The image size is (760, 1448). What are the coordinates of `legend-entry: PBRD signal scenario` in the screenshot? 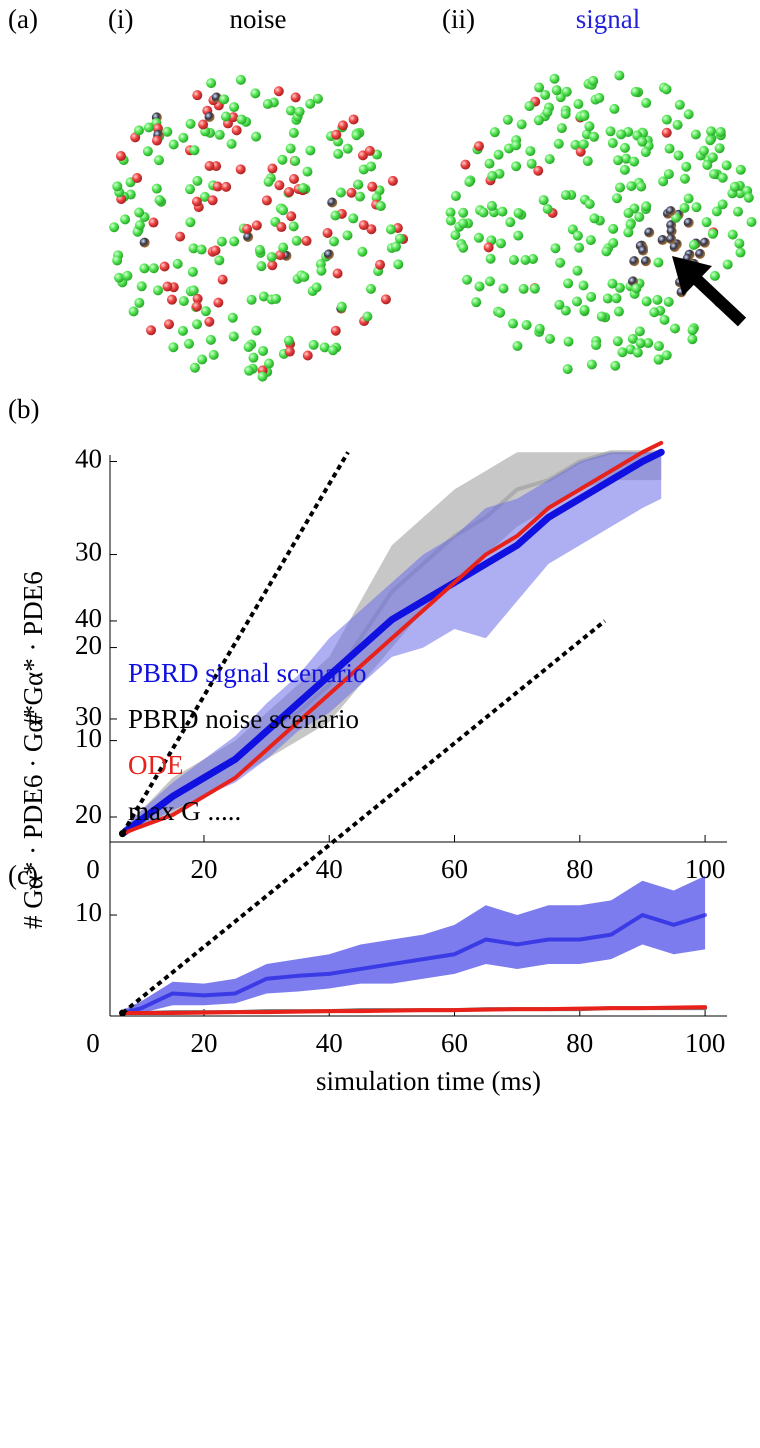 It's located at (247, 673).